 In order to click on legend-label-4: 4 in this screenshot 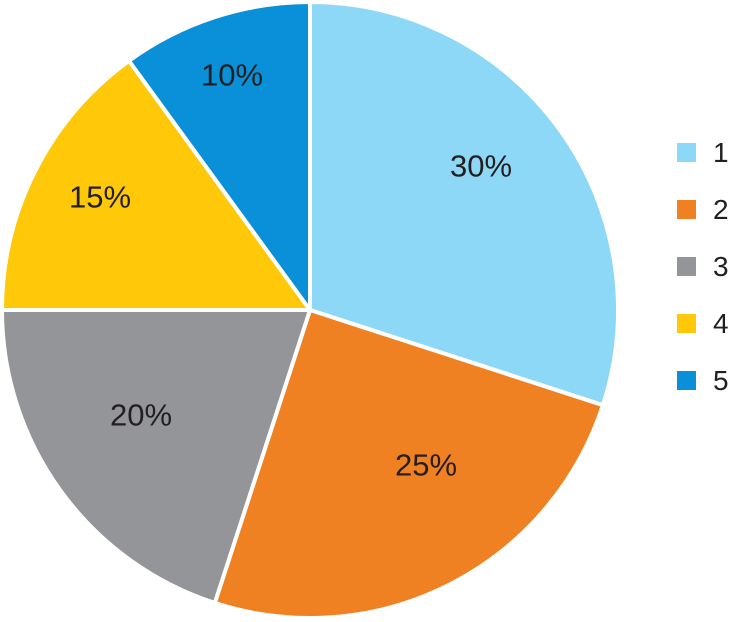, I will do `click(721, 323)`.